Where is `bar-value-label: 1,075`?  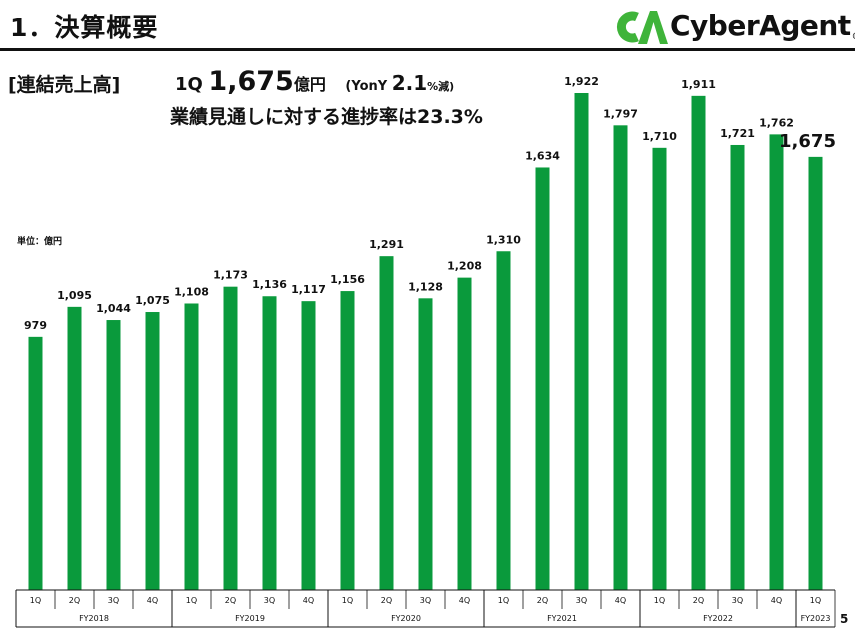 bar-value-label: 1,075 is located at coordinates (152, 300).